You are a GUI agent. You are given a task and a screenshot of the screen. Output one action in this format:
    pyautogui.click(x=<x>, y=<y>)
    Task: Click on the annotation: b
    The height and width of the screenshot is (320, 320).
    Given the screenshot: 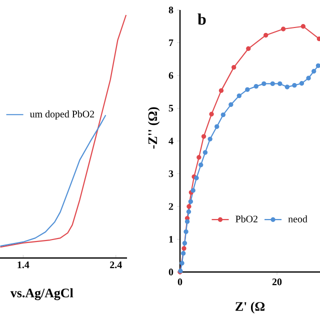 What is the action you would take?
    pyautogui.click(x=202, y=19)
    